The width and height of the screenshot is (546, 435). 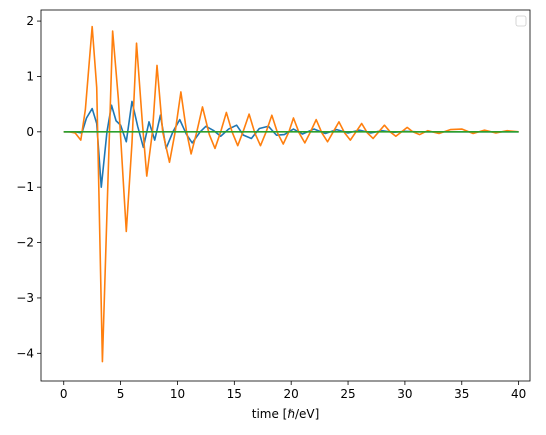 I want to click on x-axis: 0 5 10 15 20 25 30 35 40, so click(x=293, y=391).